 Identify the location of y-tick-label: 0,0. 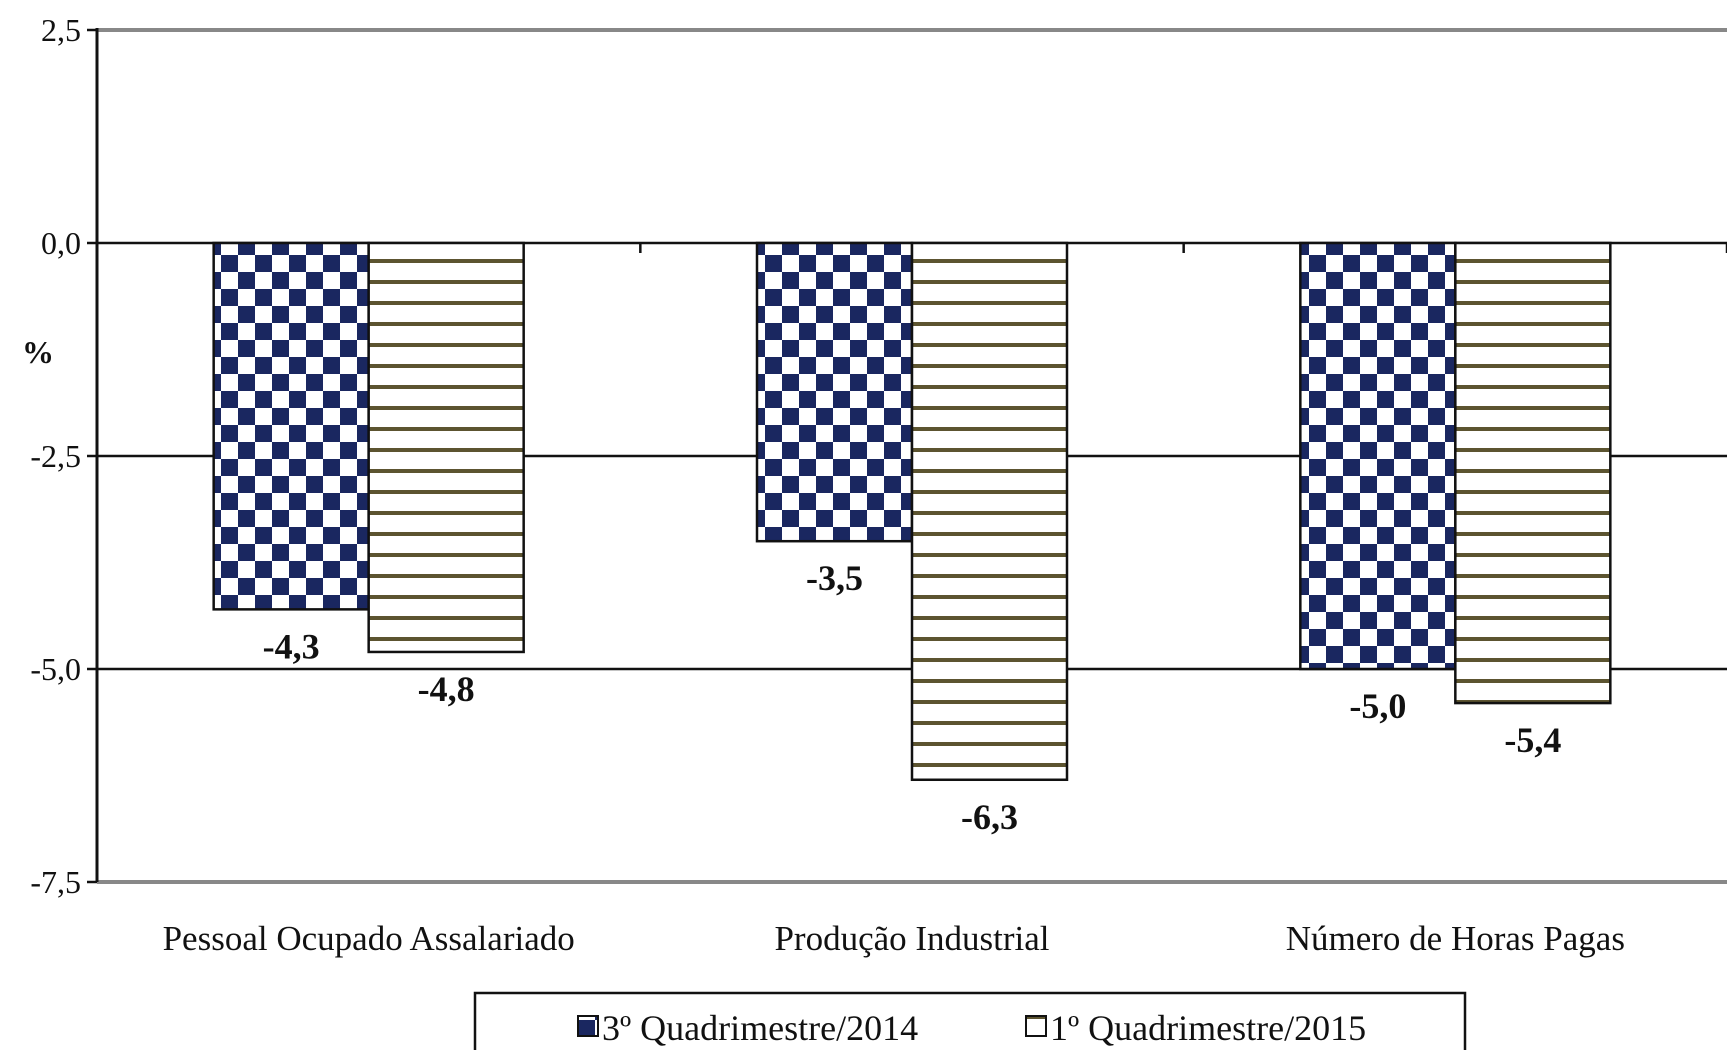
(61, 243).